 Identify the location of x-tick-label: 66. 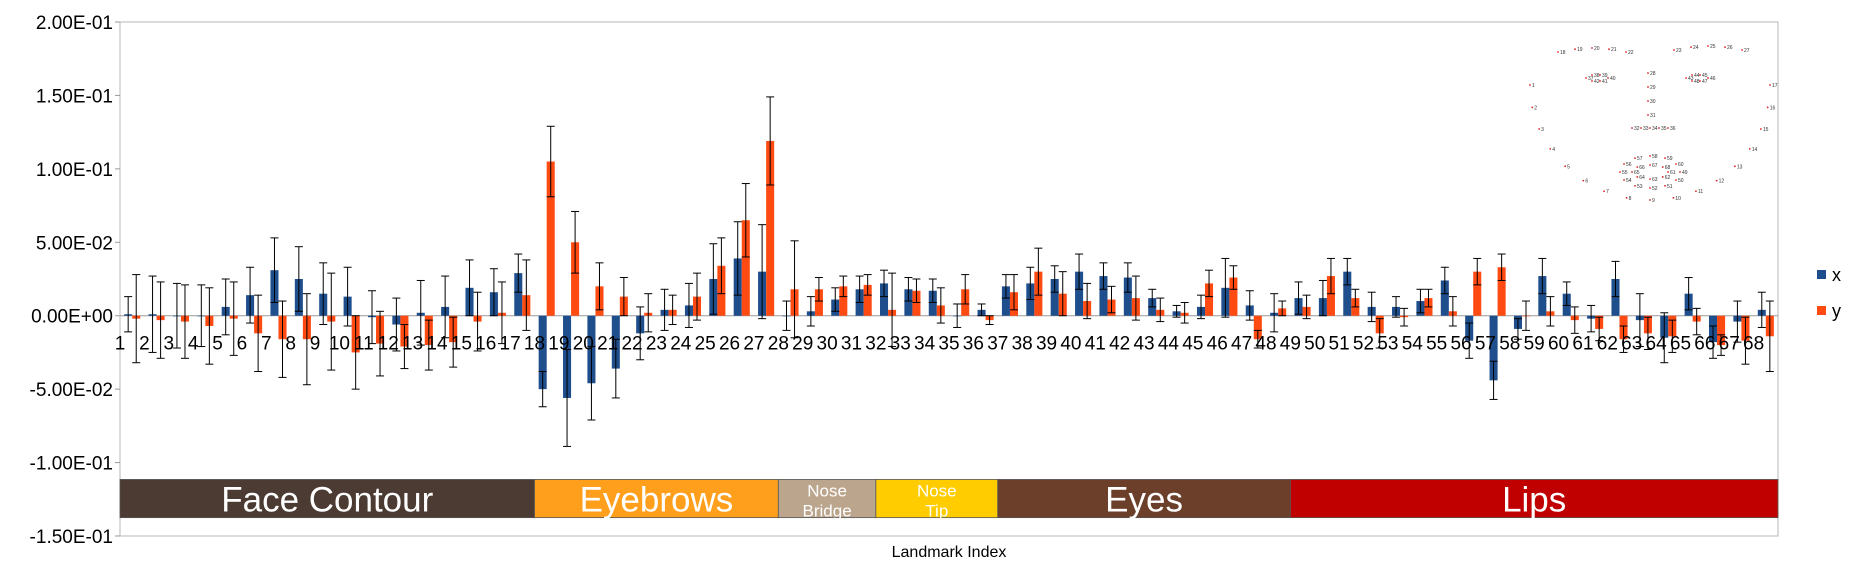
(1704, 344).